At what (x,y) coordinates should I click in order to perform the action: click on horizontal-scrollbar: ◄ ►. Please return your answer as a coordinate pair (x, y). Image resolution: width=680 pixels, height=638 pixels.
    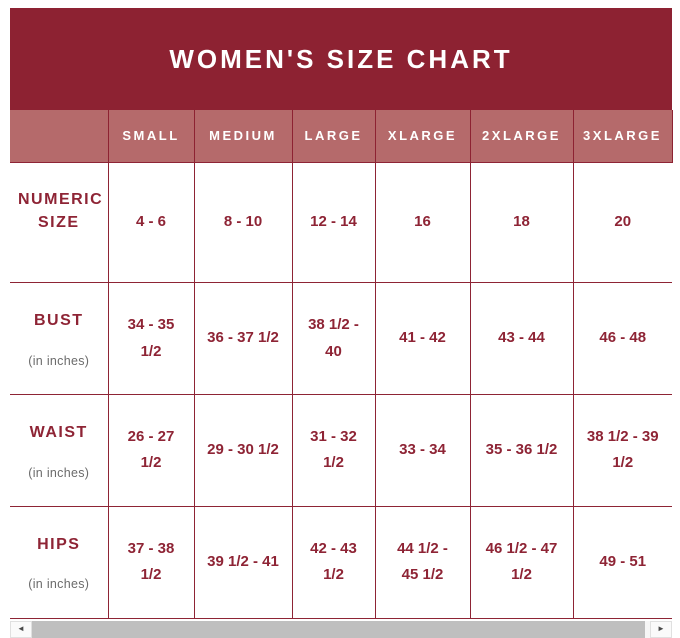
    Looking at the image, I should click on (341, 629).